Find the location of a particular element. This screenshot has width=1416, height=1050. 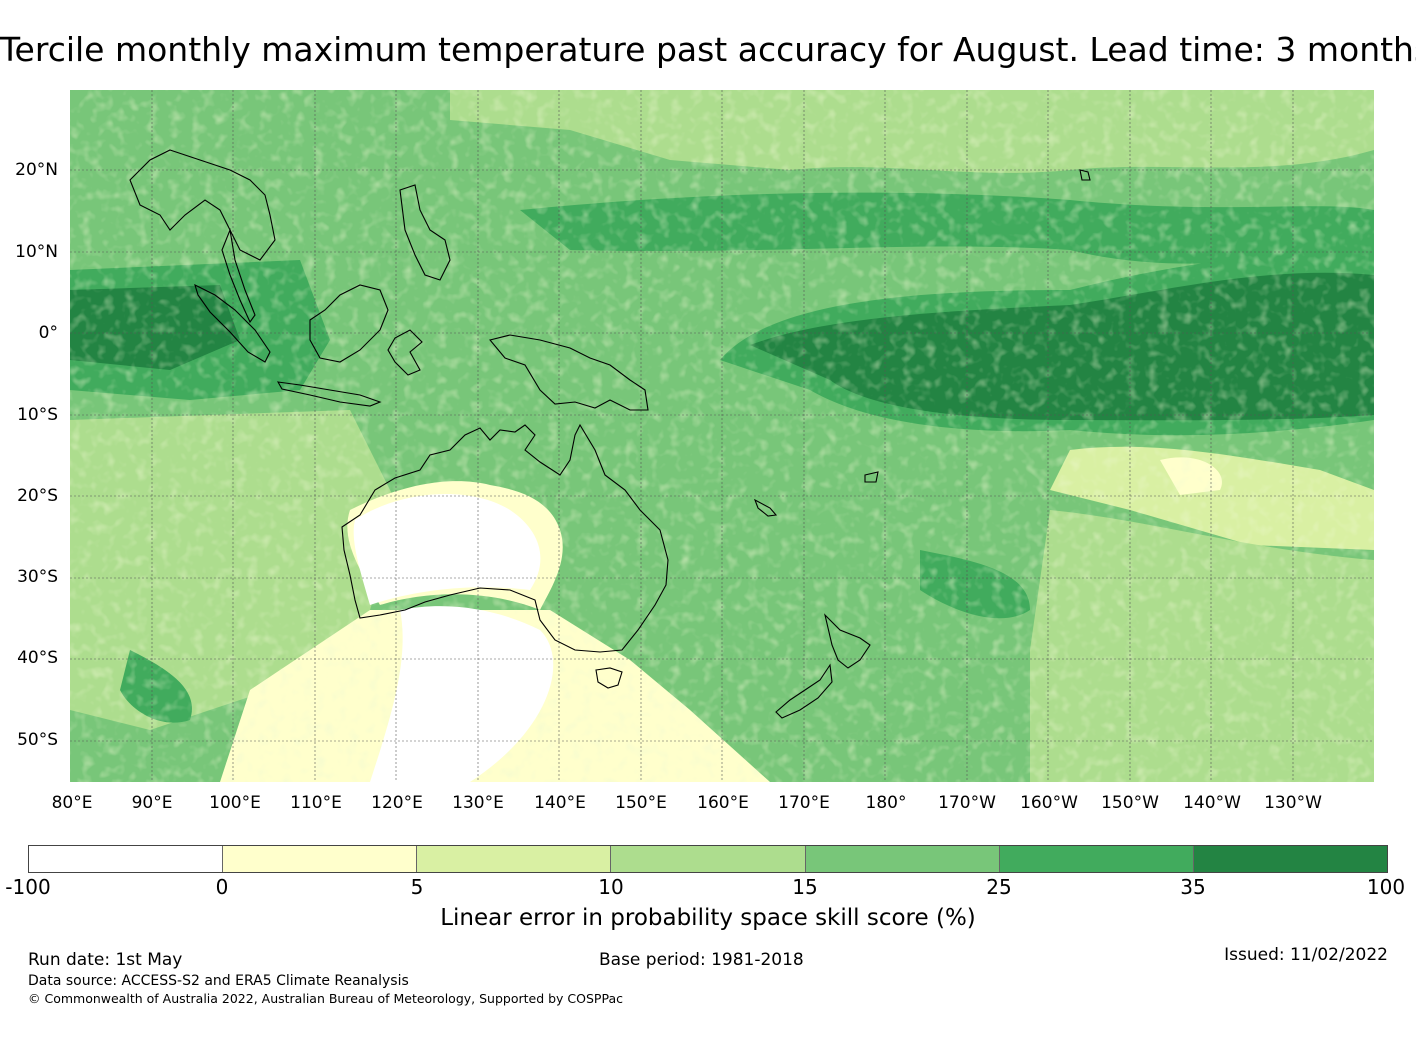

lon-label-160w: 160°W is located at coordinates (1049, 803).